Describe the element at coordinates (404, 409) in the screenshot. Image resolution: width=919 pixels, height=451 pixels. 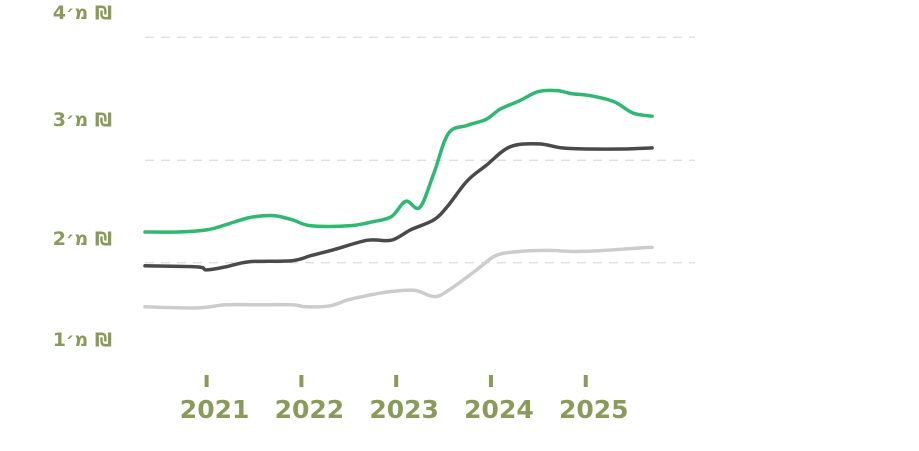
I see `x-tick-label: 2023` at that location.